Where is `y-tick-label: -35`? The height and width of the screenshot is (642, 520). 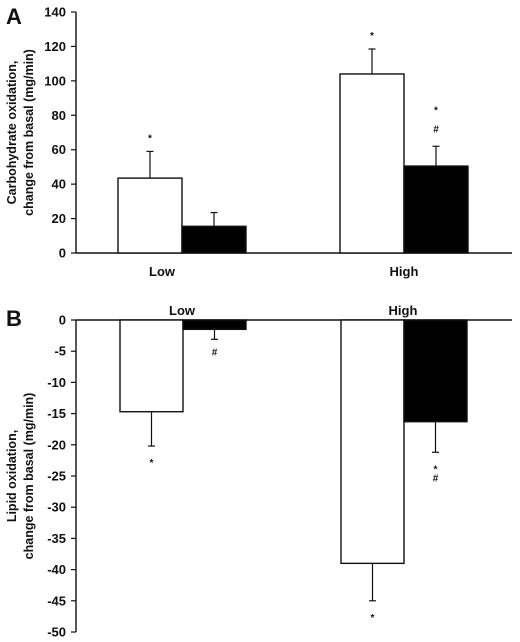
y-tick-label: -35 is located at coordinates (56, 538).